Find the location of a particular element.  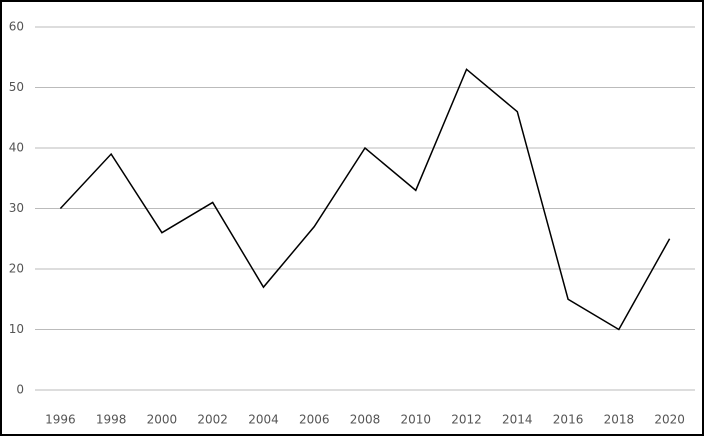

y-tick-label: 40 is located at coordinates (16, 148).